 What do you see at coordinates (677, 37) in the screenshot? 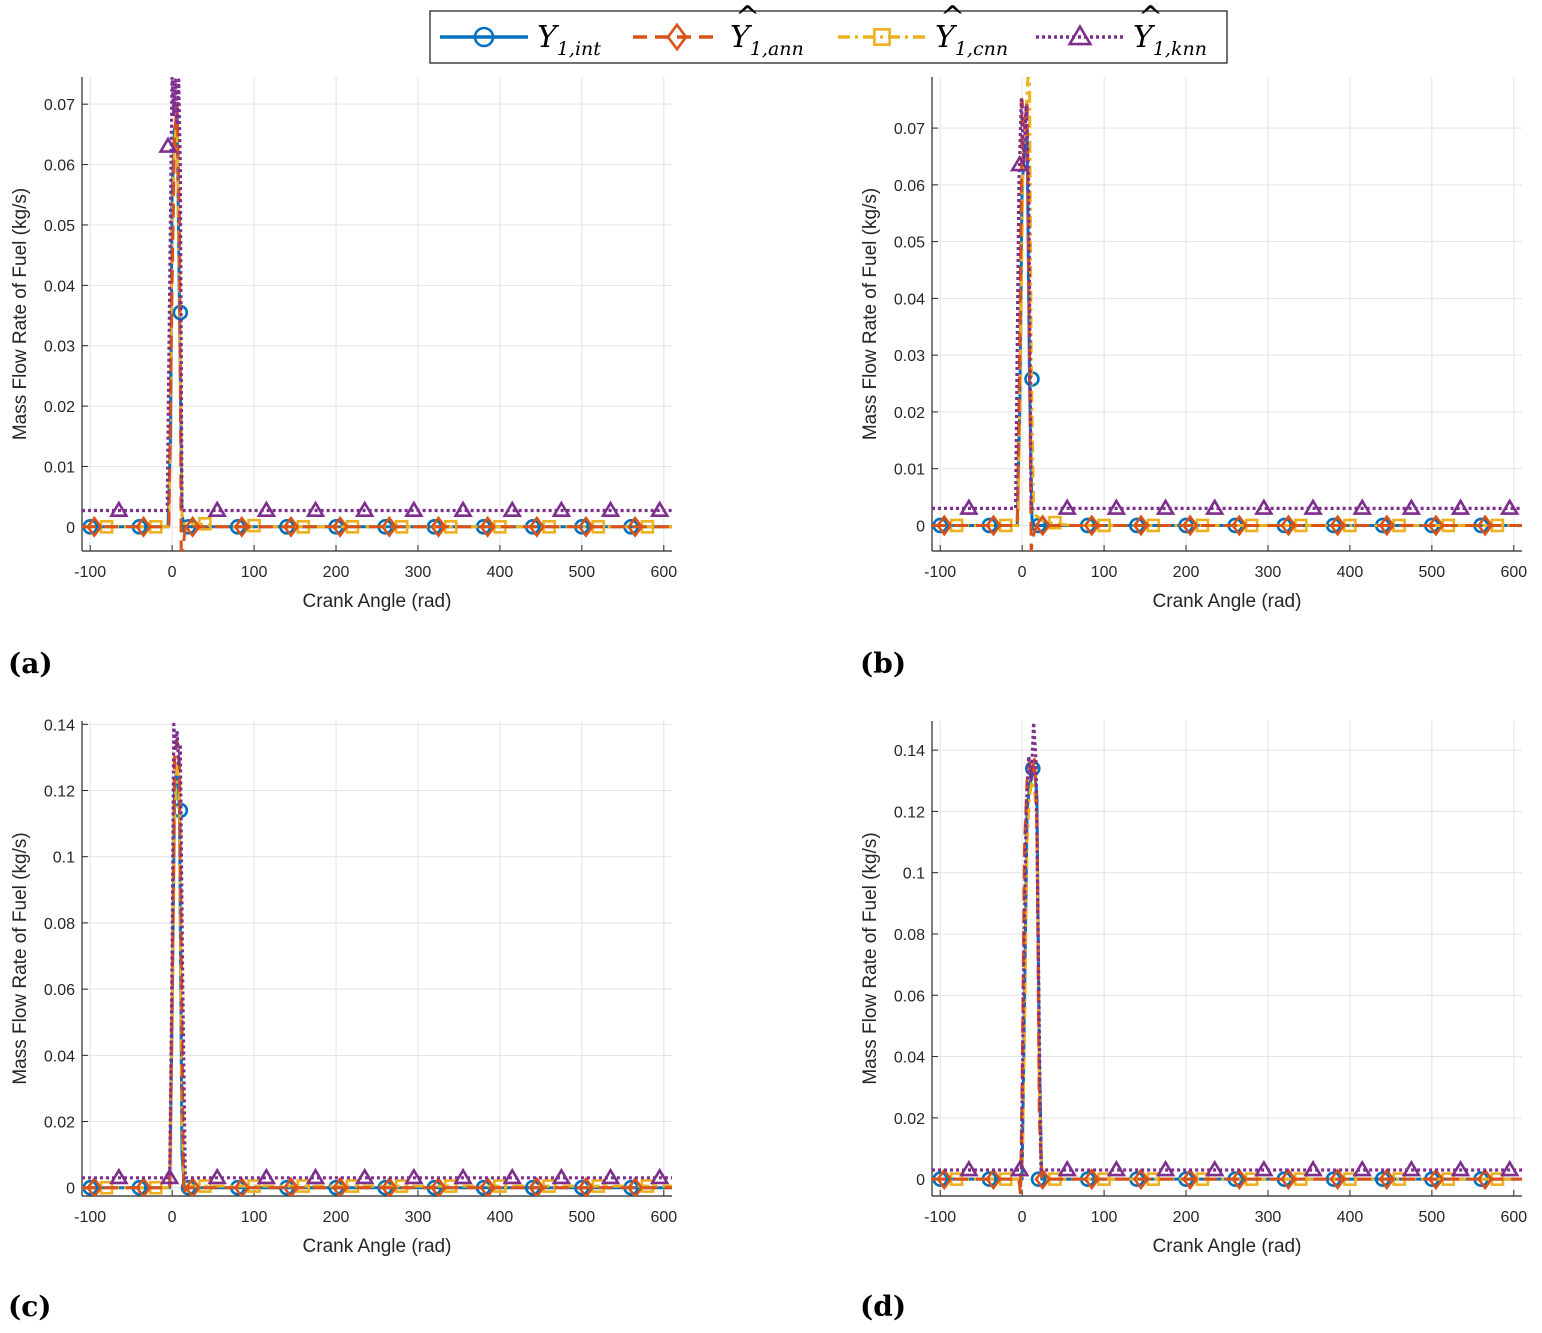
I see `legend-marker-ann` at bounding box center [677, 37].